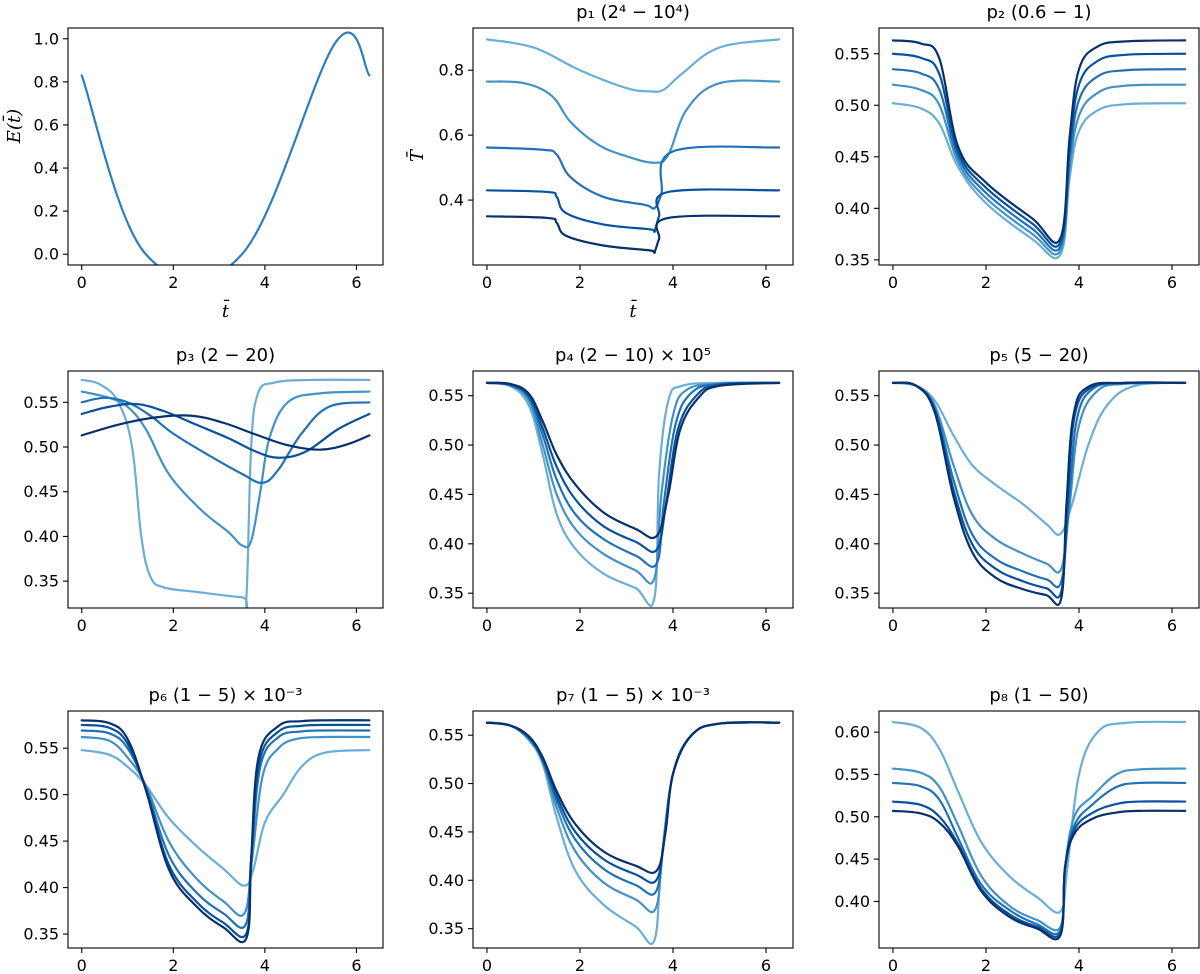 Image resolution: width=1200 pixels, height=974 pixels. I want to click on series-line-p6-b, so click(225, 826).